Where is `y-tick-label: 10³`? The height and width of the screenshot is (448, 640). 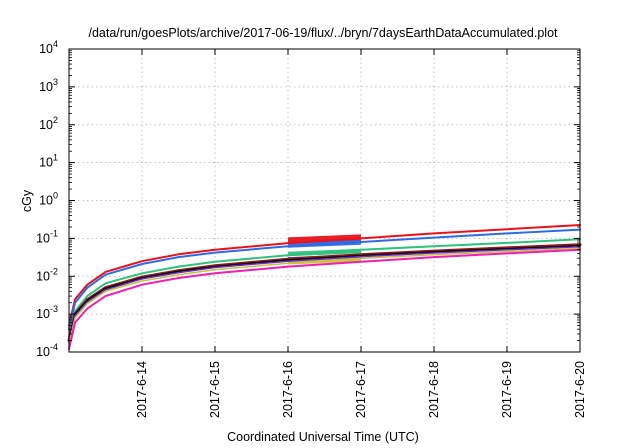 y-tick-label: 10³ is located at coordinates (48, 85).